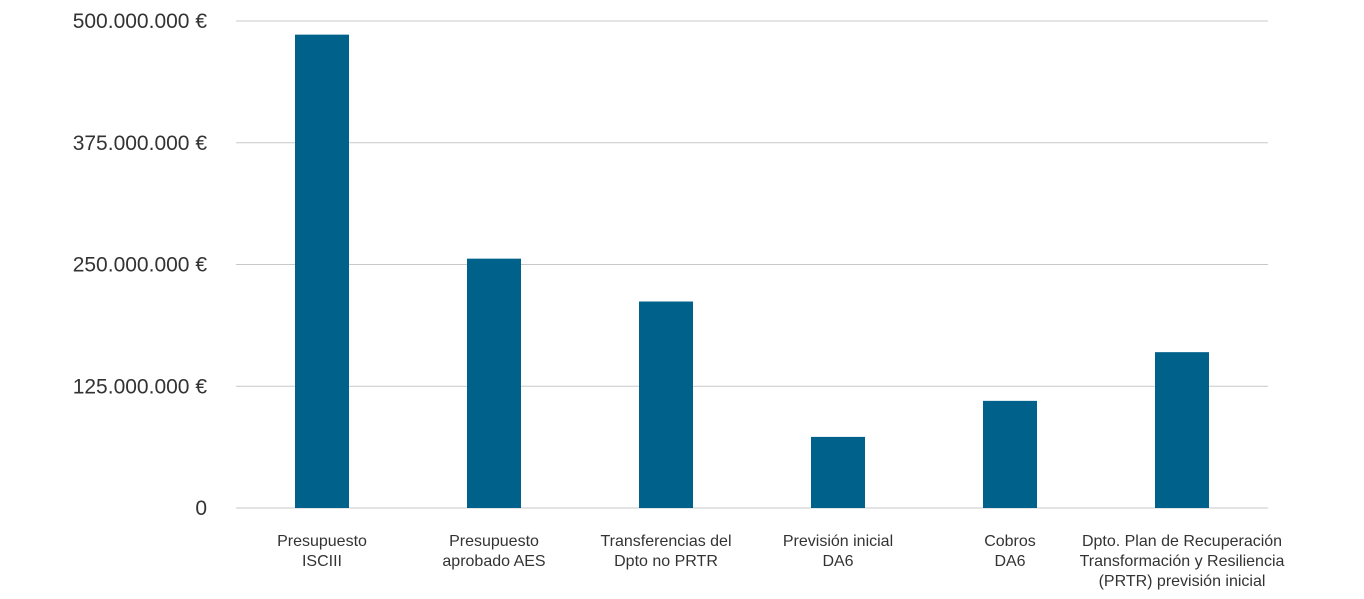 This screenshot has width=1364, height=599. What do you see at coordinates (665, 551) in the screenshot?
I see `x-tick-label: Transferencias del Dpto no PRTR` at bounding box center [665, 551].